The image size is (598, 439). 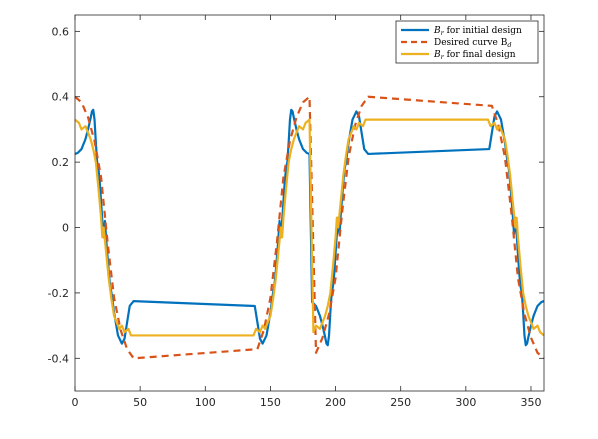 I want to click on legend-label-2: Desired curve Bd, so click(x=473, y=43).